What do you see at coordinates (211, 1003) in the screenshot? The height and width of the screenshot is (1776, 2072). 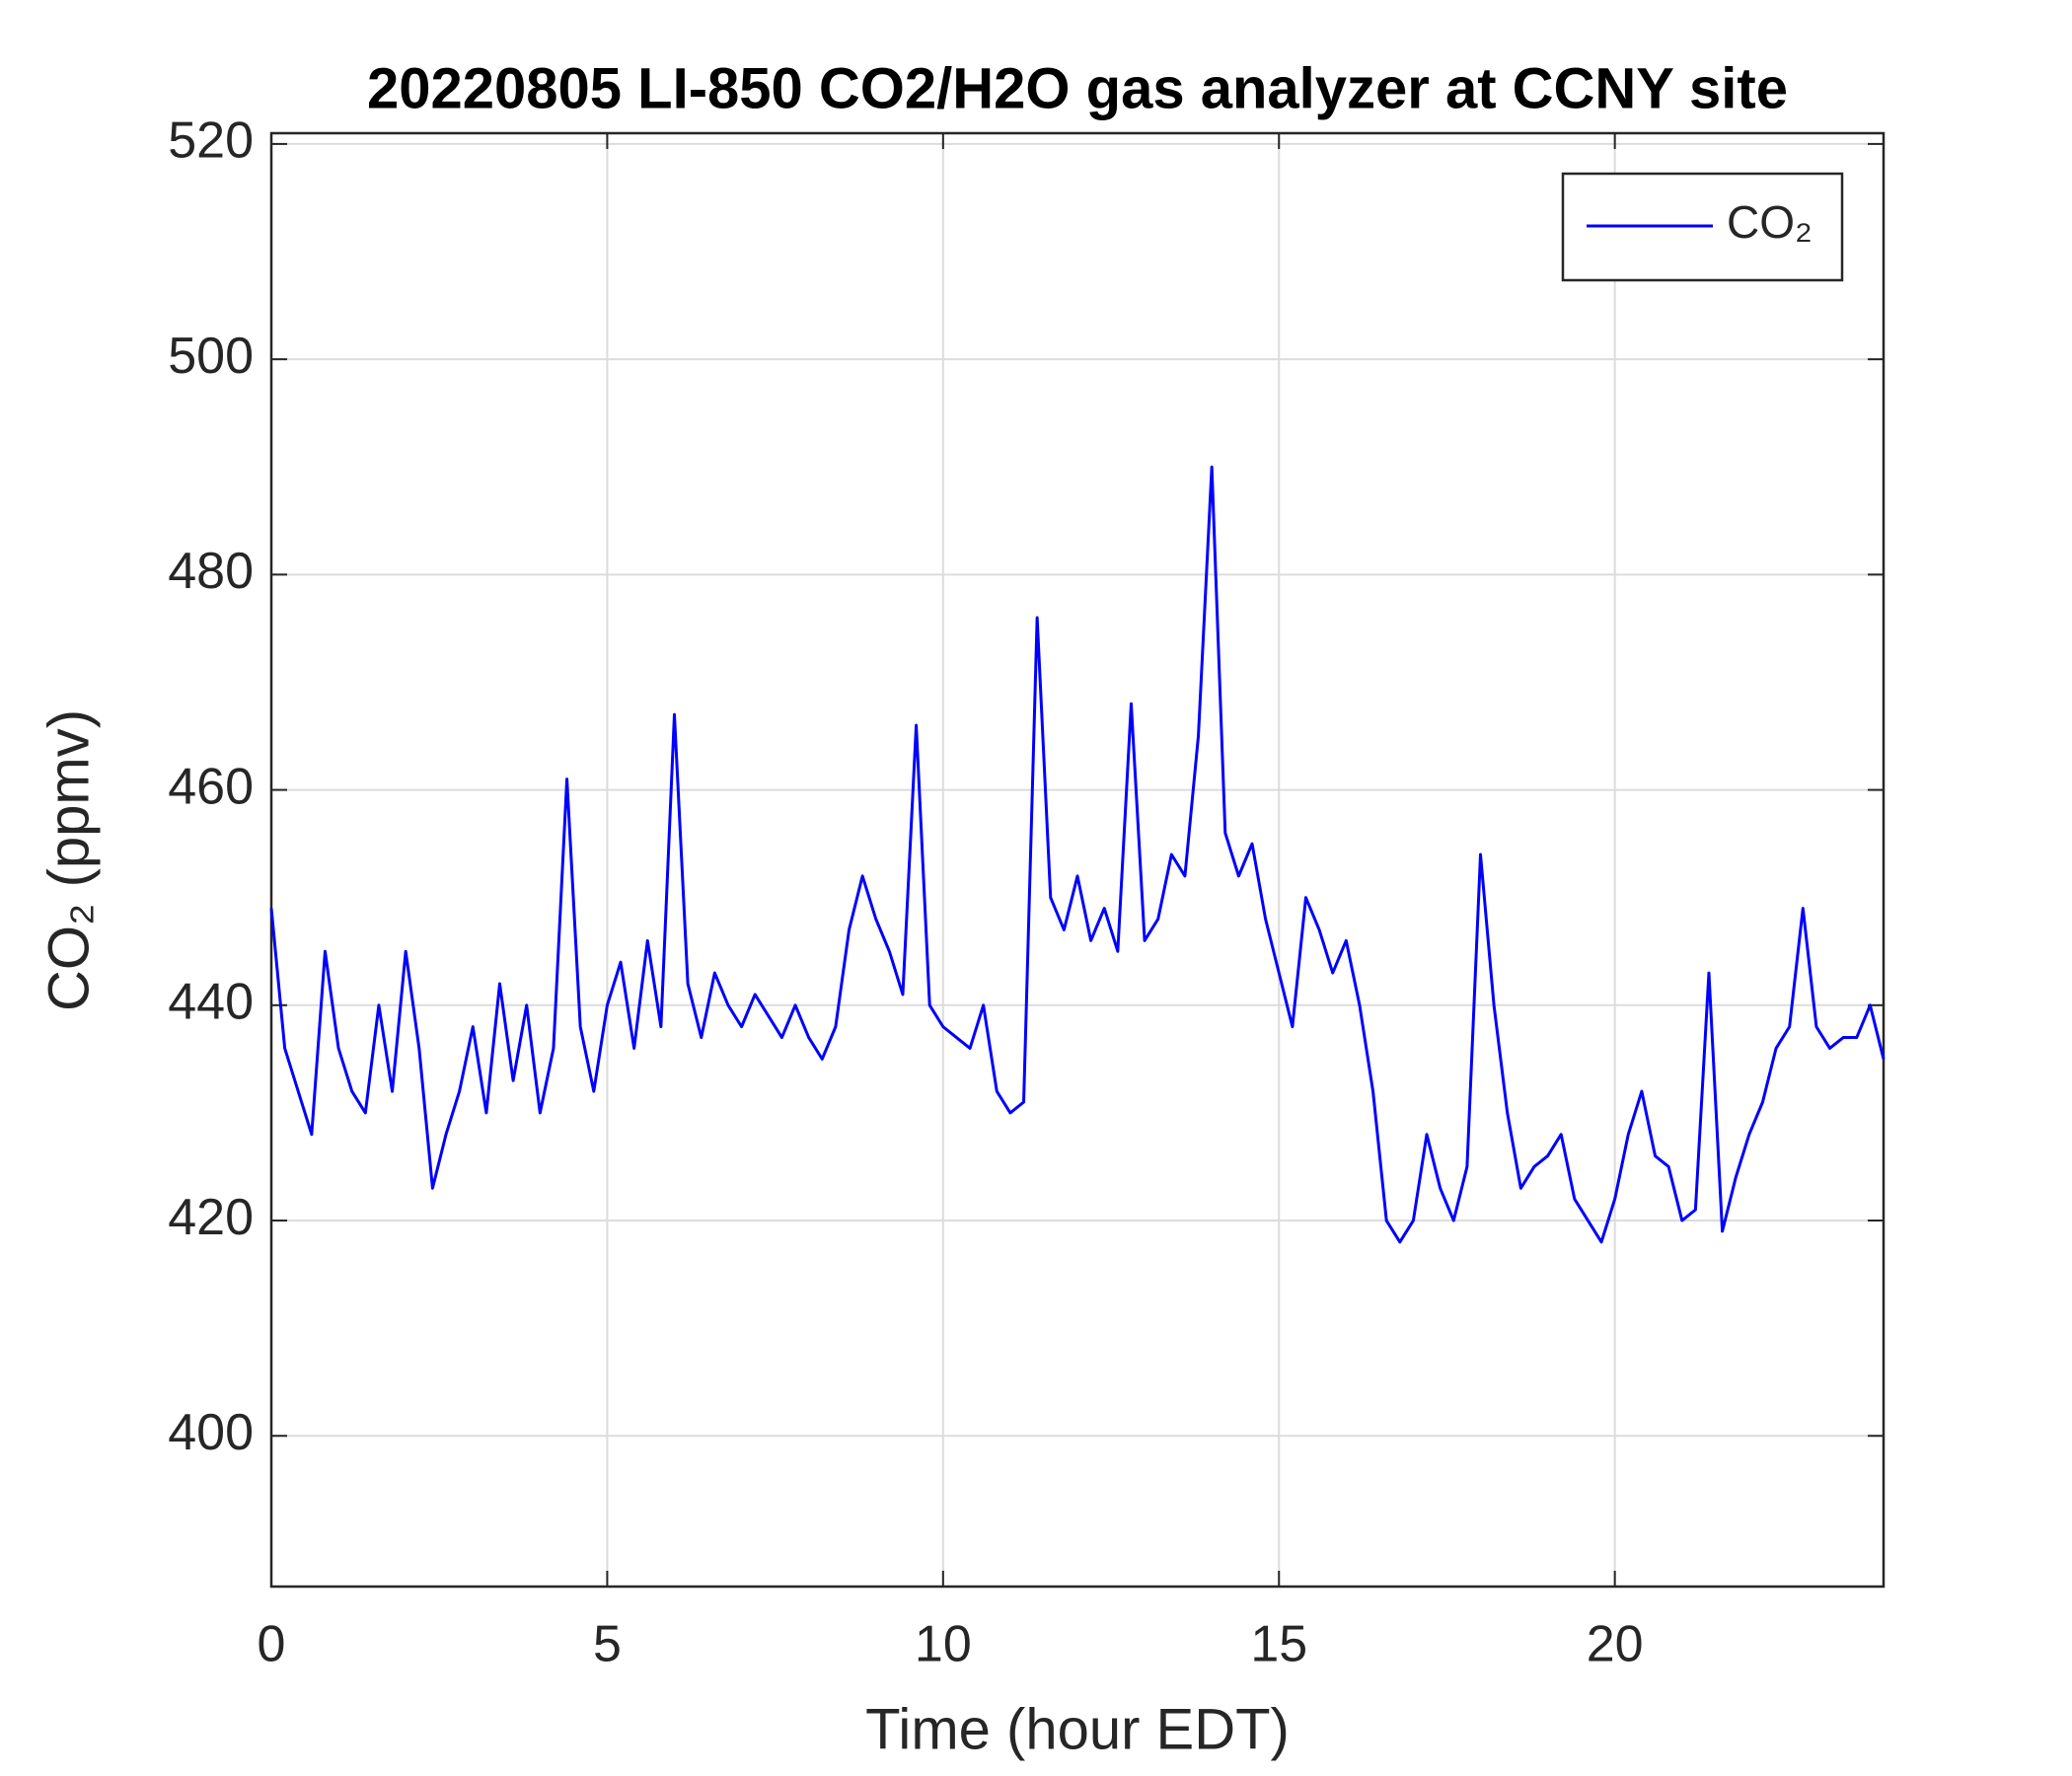 I see `y-tick-label: 440` at bounding box center [211, 1003].